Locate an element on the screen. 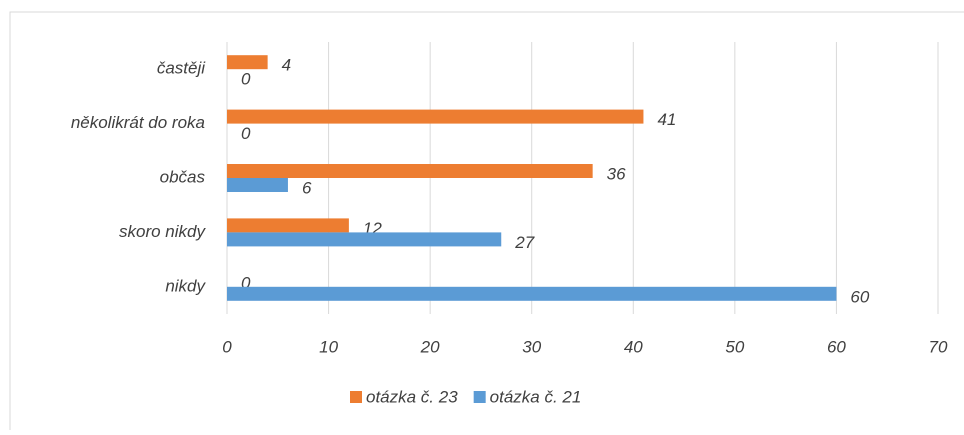  x-tick-label: 30 is located at coordinates (531, 346).